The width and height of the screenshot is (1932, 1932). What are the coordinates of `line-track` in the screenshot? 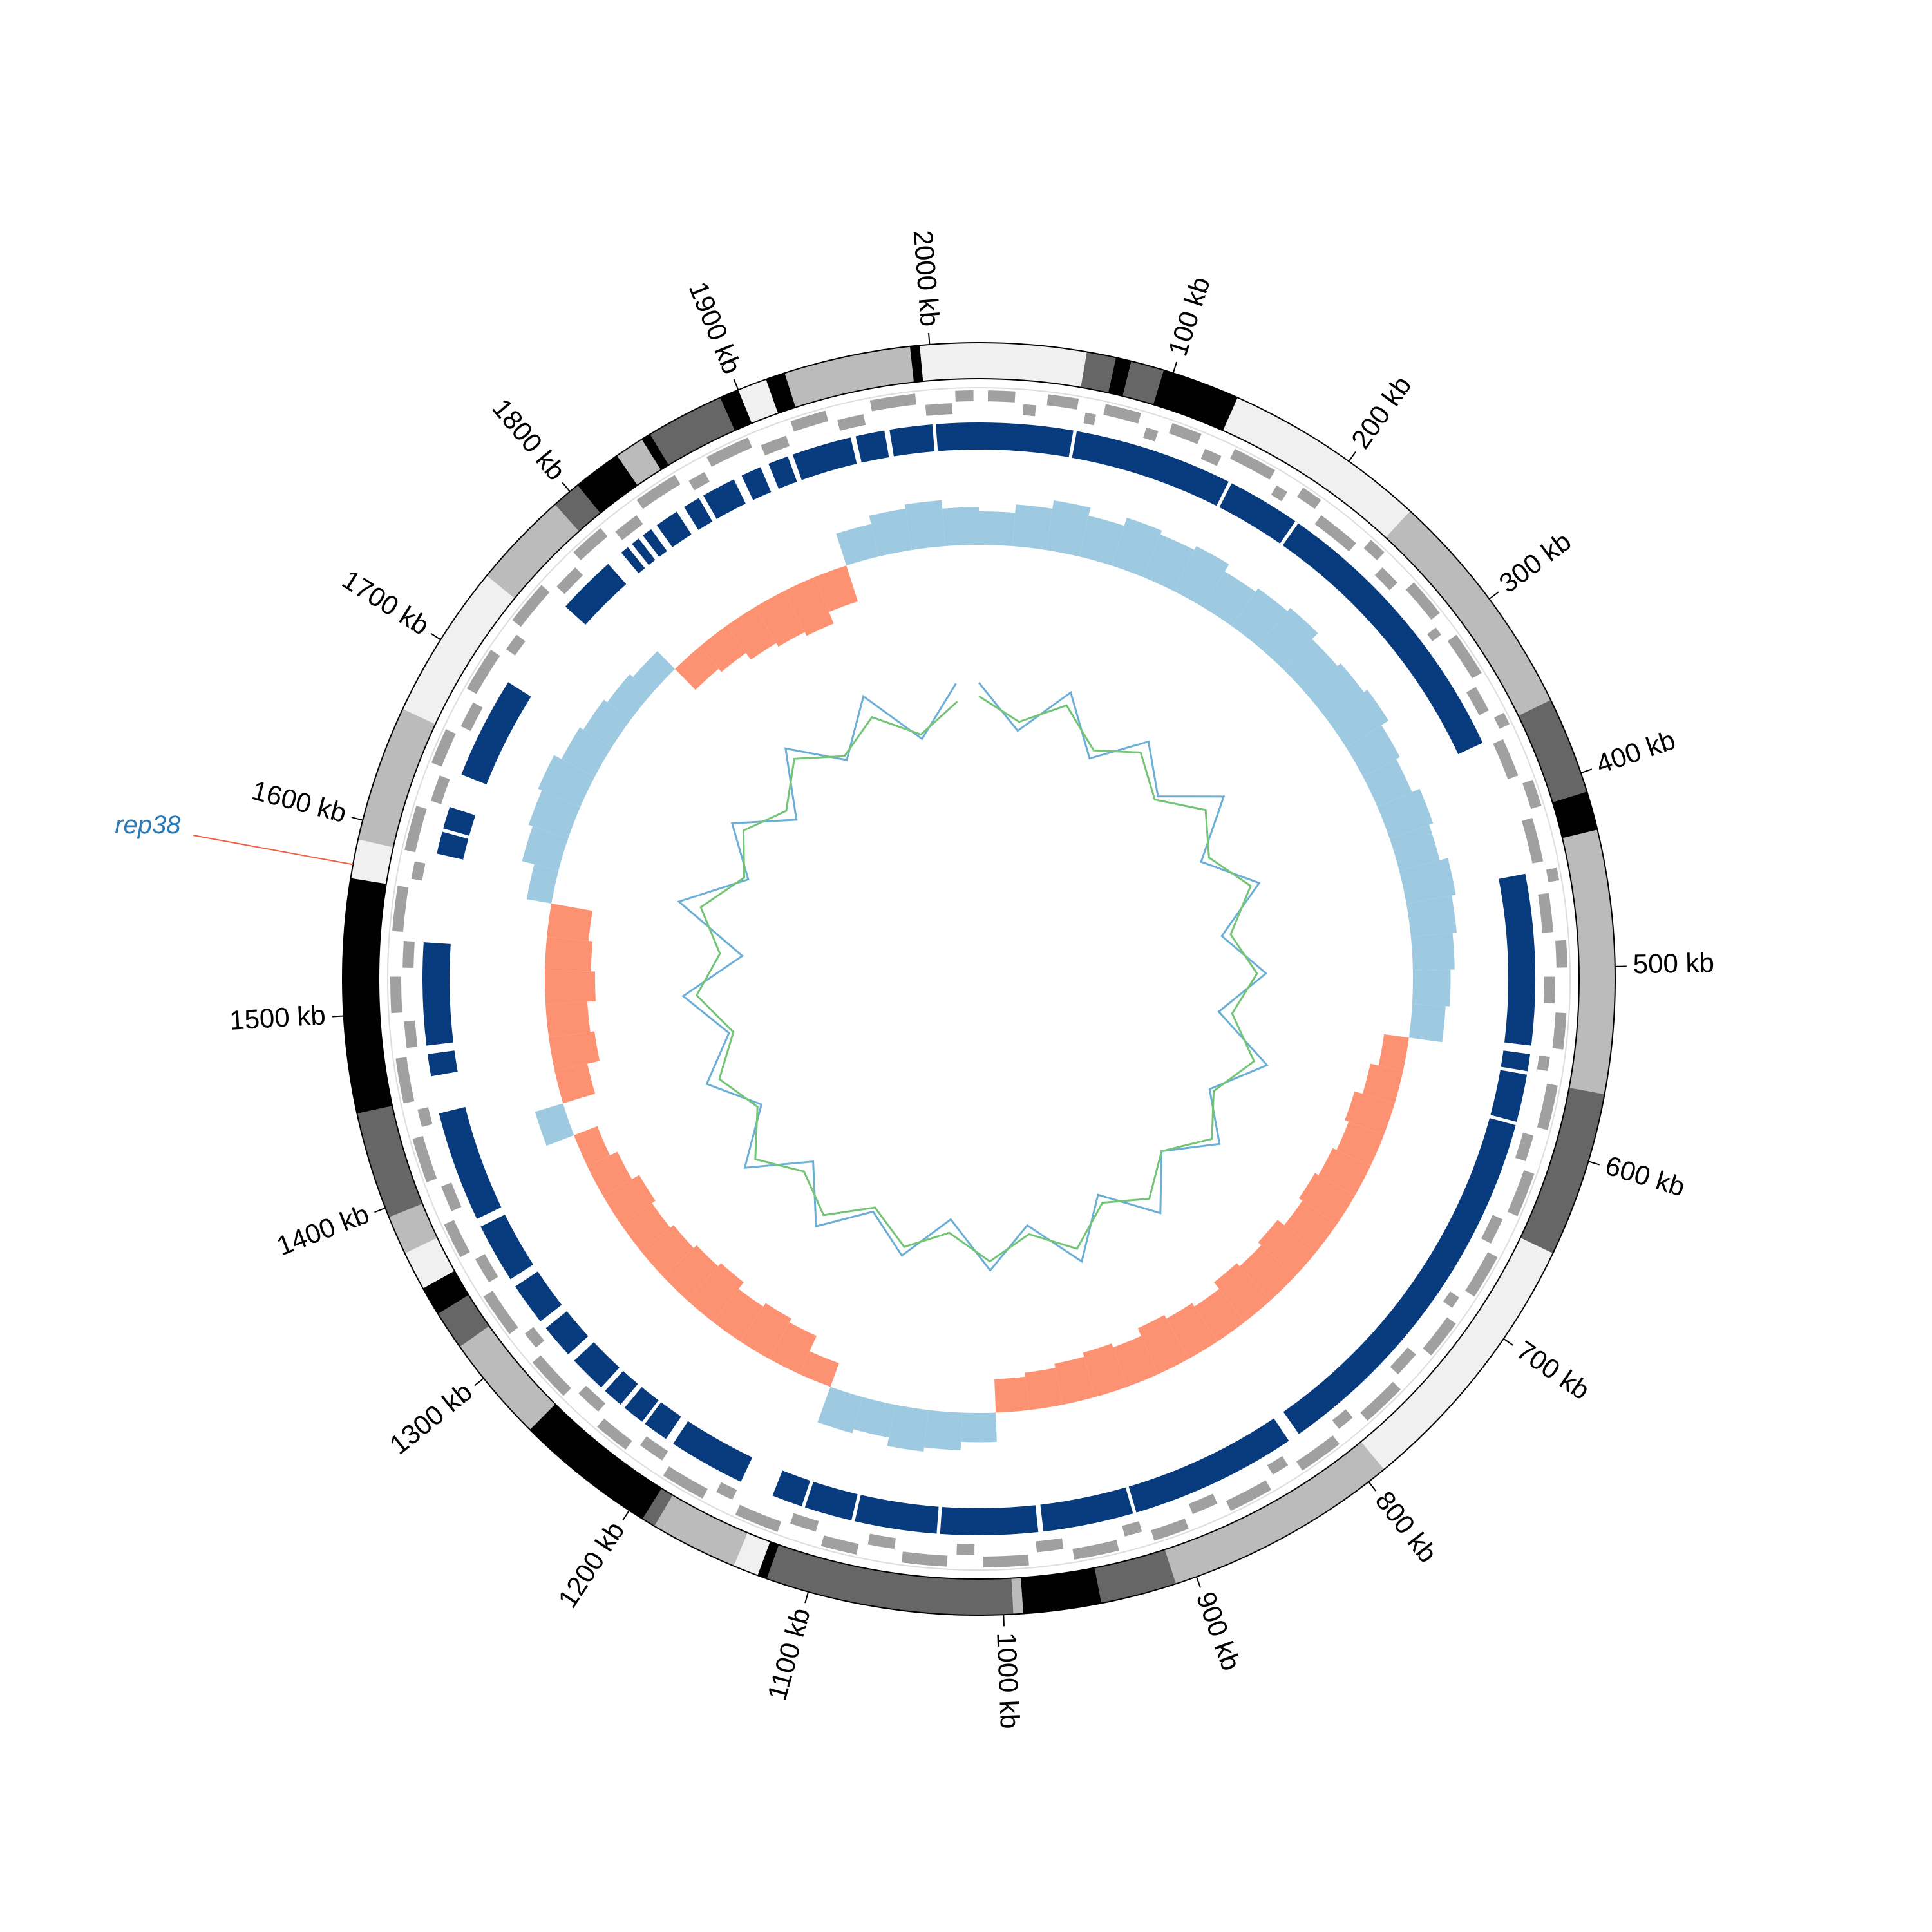 It's located at (973, 977).